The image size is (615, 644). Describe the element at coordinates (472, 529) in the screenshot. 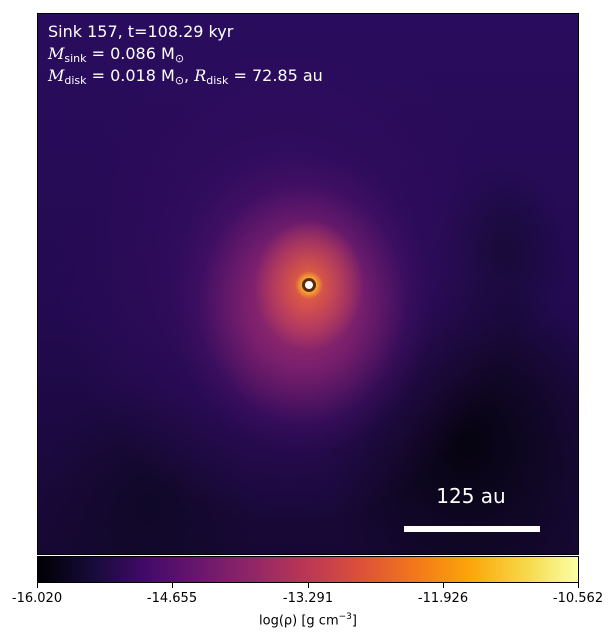

I see `scale-bar` at that location.